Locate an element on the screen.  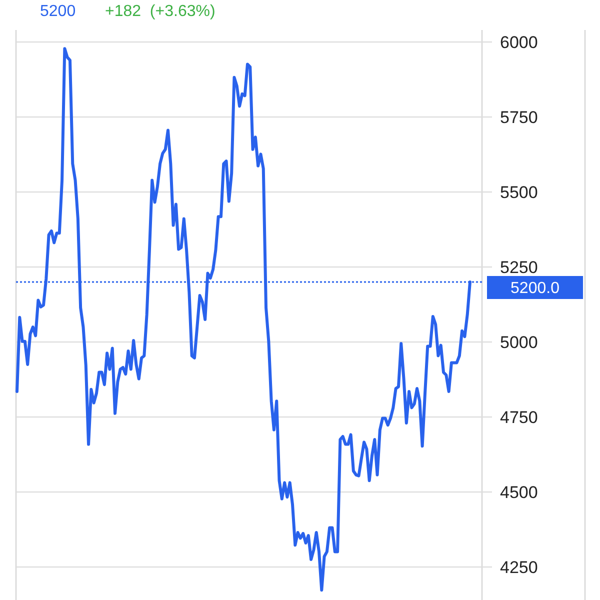
y-tick-label: 5000 is located at coordinates (519, 342).